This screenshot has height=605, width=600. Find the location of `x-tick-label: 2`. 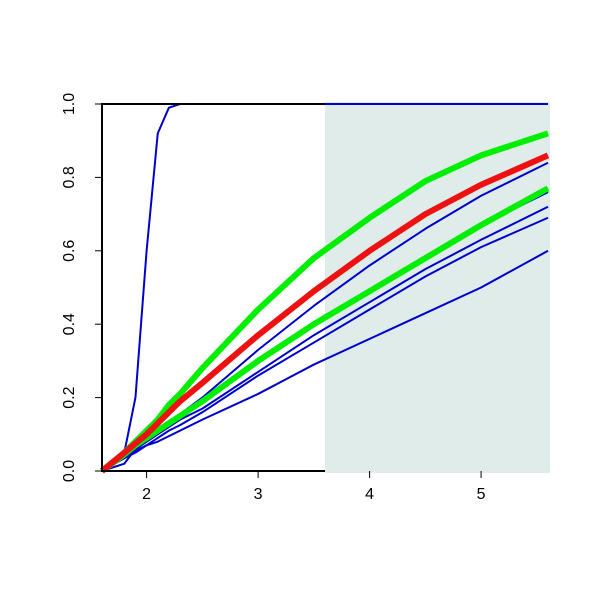

x-tick-label: 2 is located at coordinates (146, 494).